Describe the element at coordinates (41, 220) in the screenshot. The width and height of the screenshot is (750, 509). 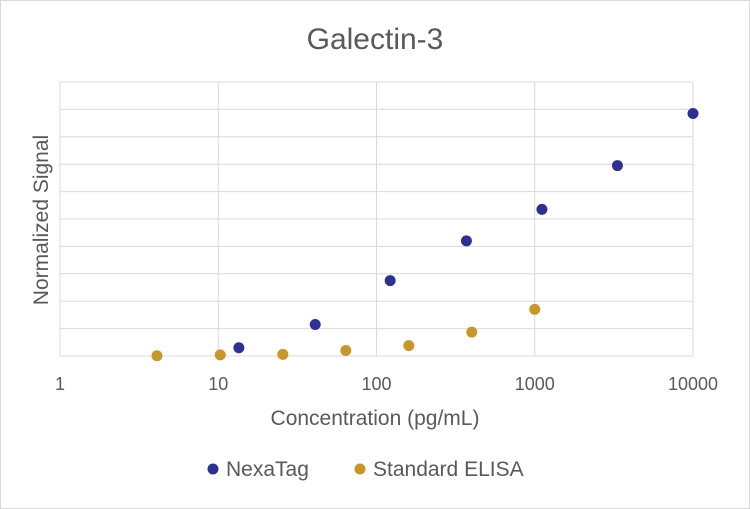
I see `y-axis-label: Normalized Signal` at that location.